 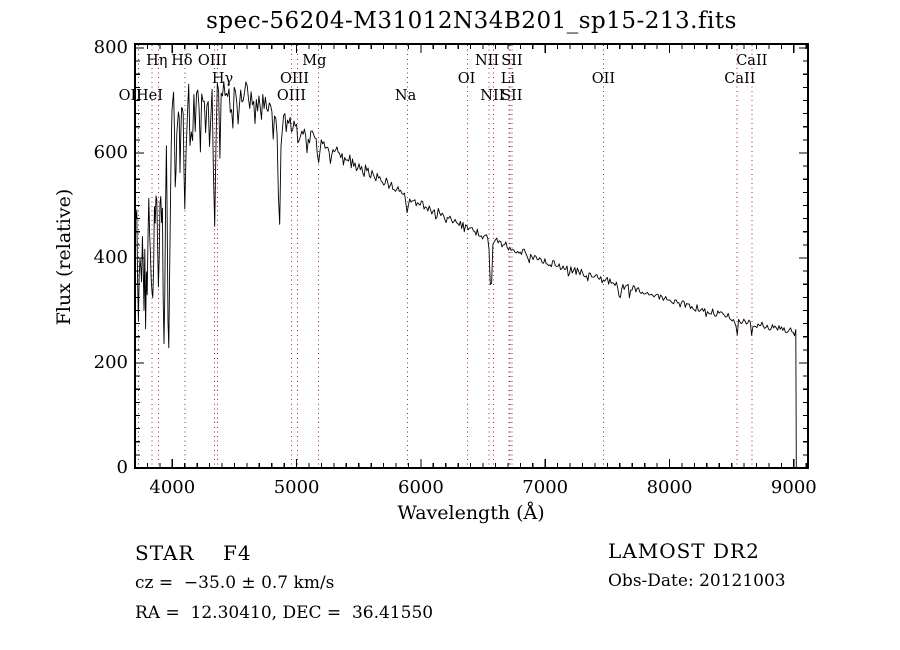 What do you see at coordinates (471, 513) in the screenshot?
I see `x-axis-label: Wavelength (Å)` at bounding box center [471, 513].